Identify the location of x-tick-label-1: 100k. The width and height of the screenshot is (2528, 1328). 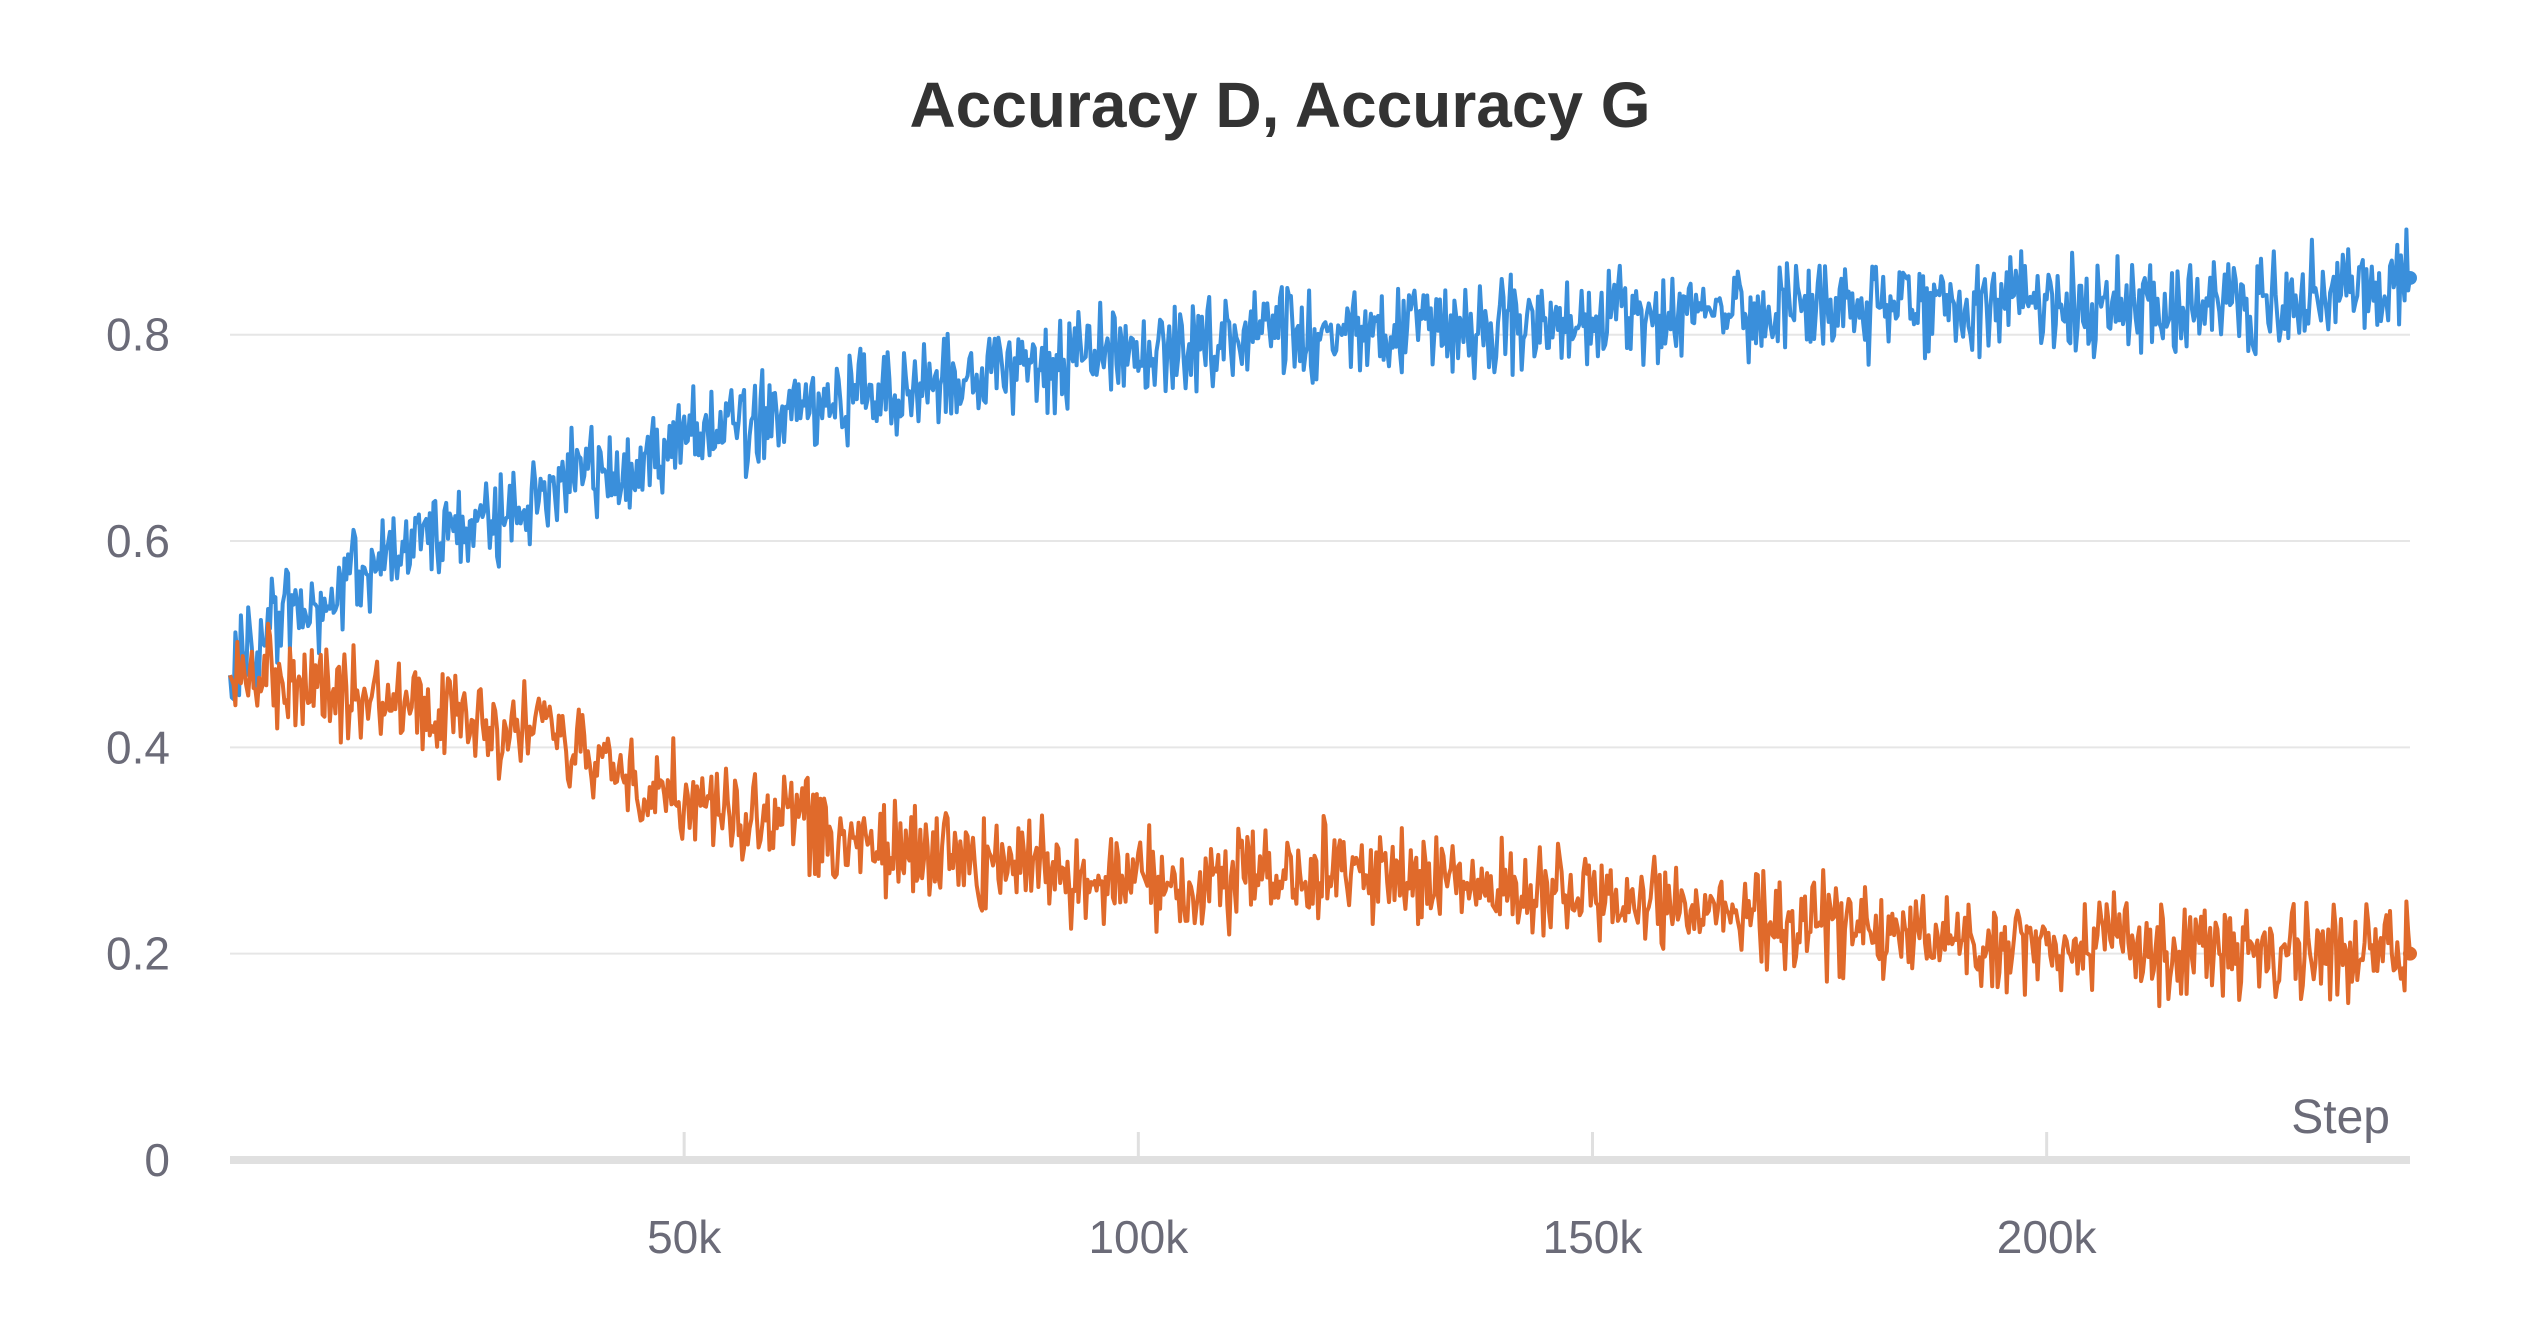
(1138, 1237).